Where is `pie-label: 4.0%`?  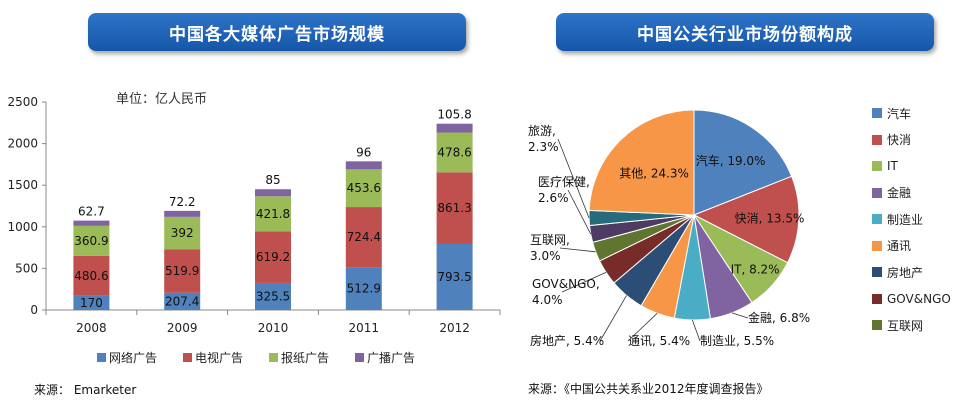
pie-label: 4.0% is located at coordinates (547, 300).